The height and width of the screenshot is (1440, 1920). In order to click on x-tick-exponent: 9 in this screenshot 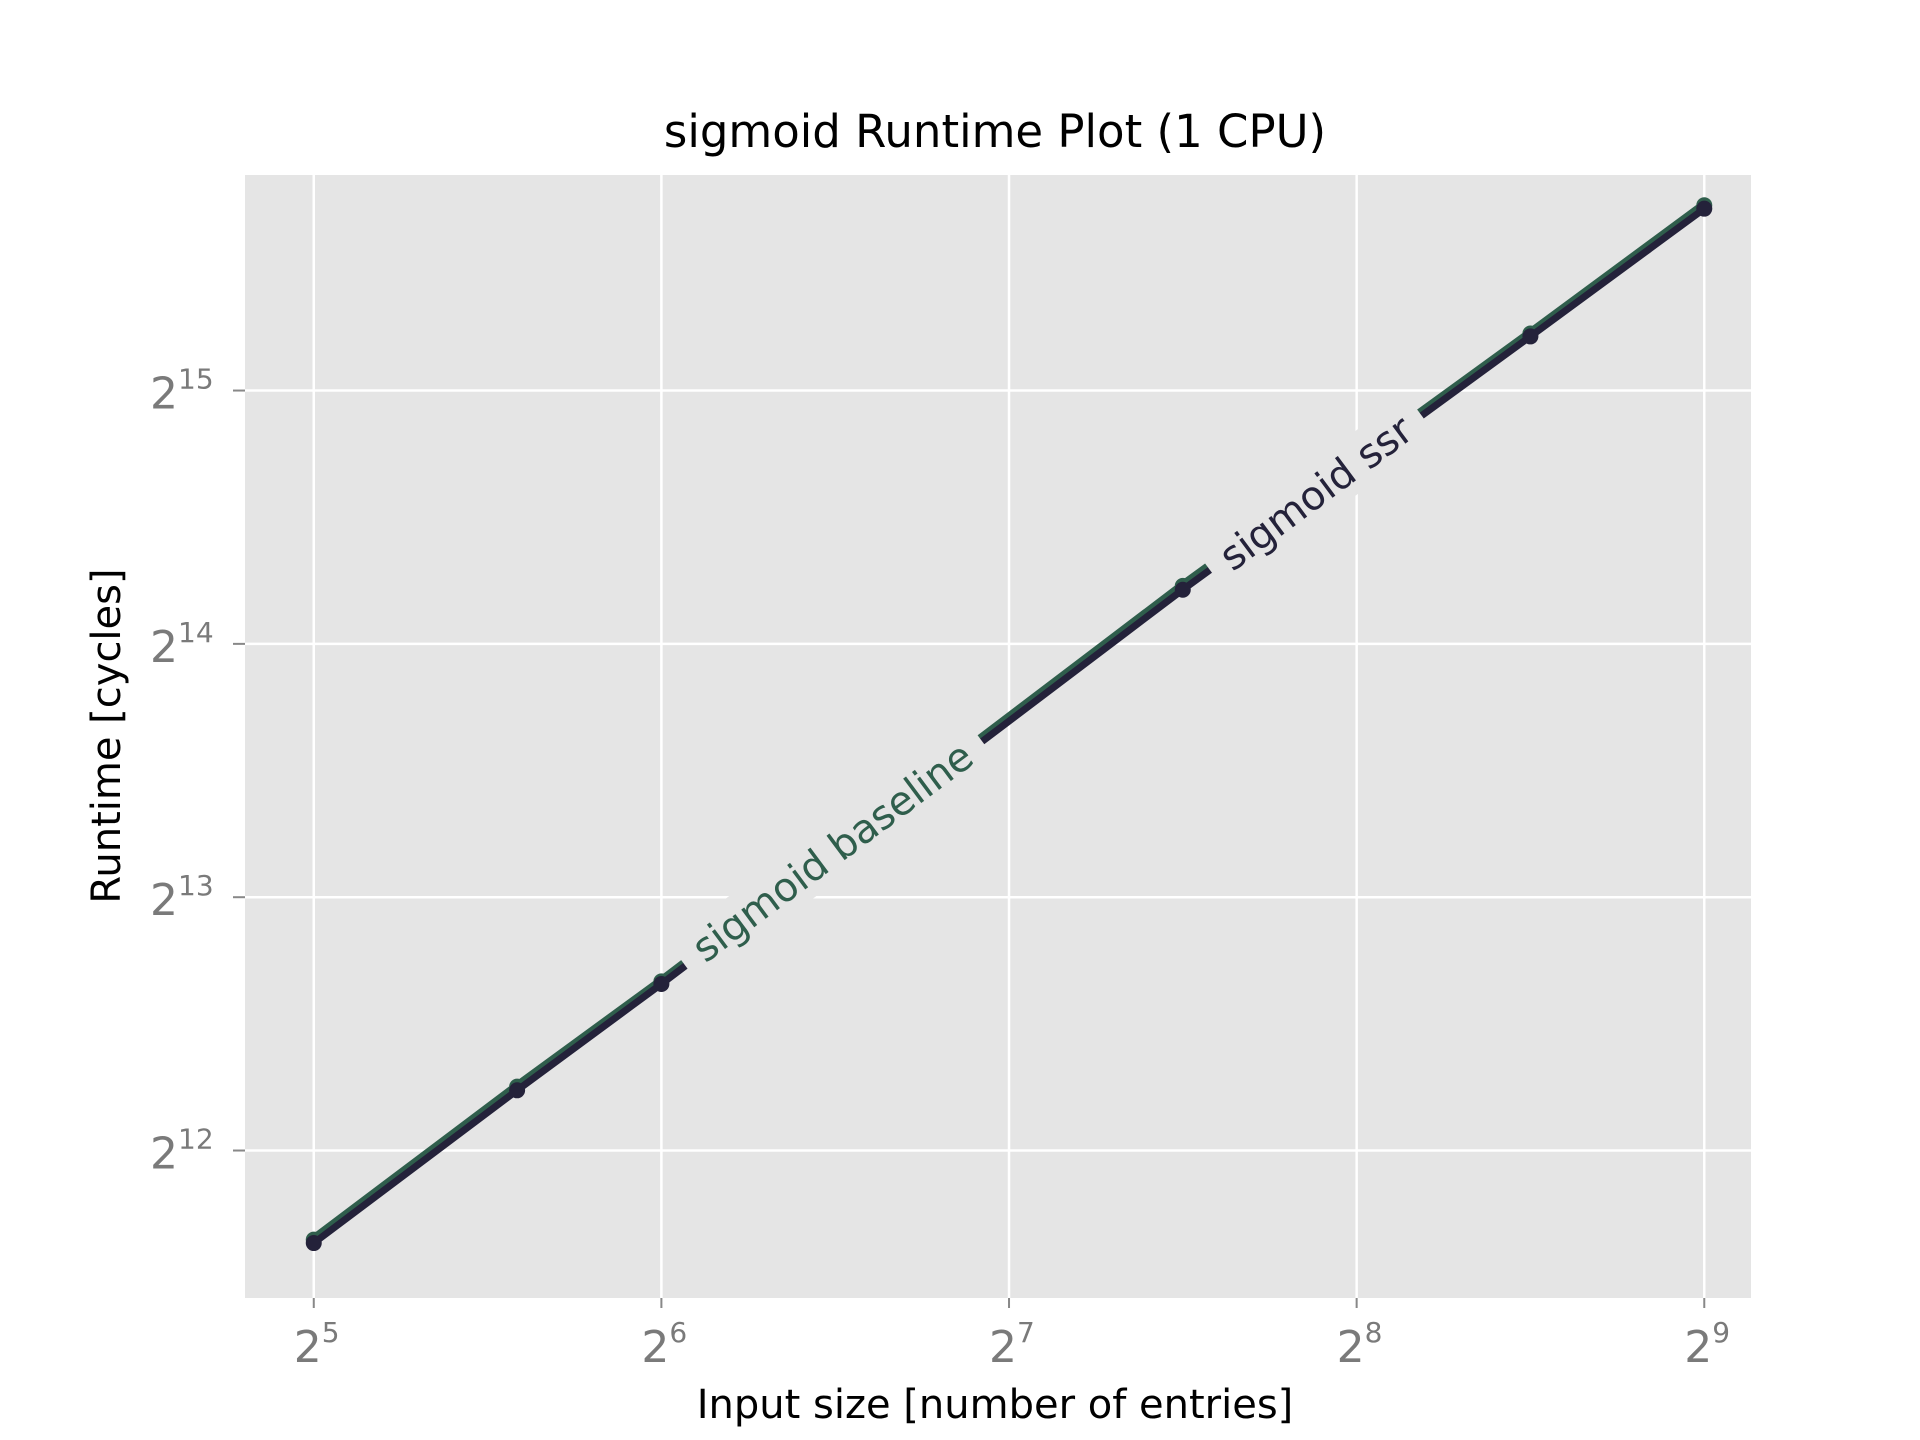, I will do `click(1721, 1332)`.